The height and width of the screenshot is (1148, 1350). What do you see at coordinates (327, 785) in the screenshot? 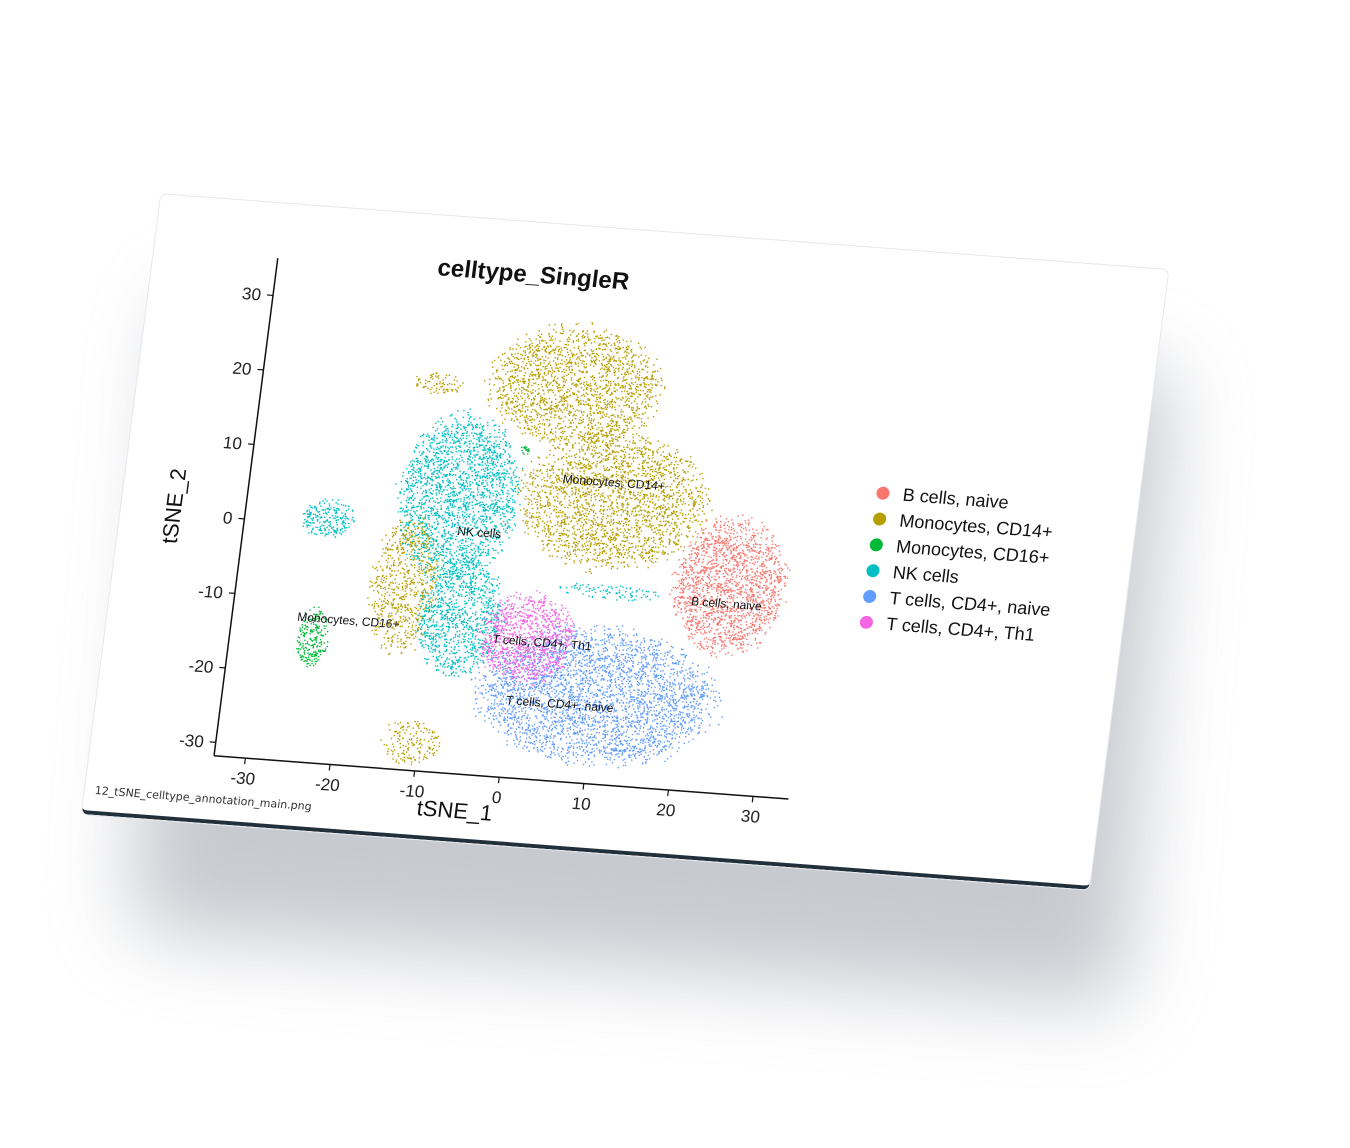
I see `x-tick-label: -20` at bounding box center [327, 785].